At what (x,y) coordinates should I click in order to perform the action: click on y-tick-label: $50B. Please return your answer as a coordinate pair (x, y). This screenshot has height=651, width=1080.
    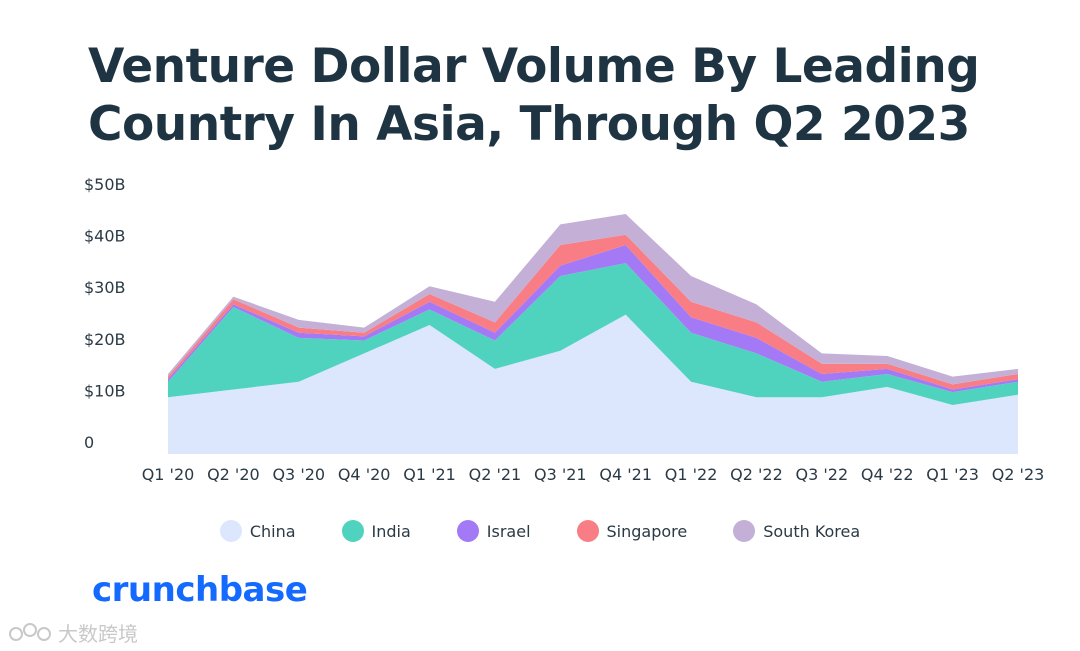
    Looking at the image, I should click on (105, 184).